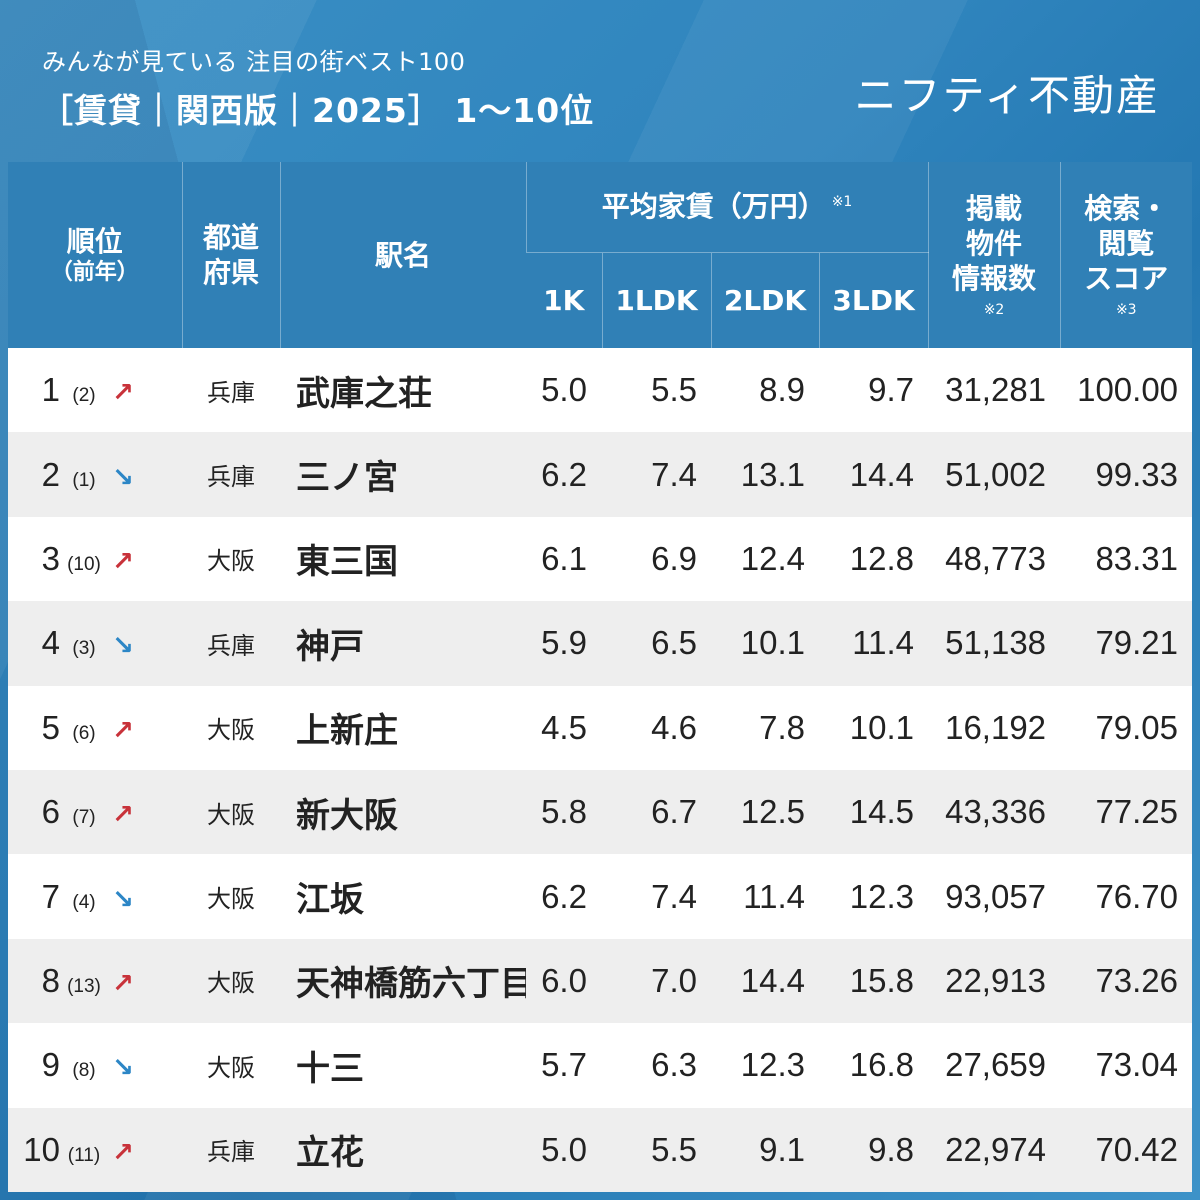 The image size is (1200, 1200). I want to click on col-score-label-line2: 閲覧, so click(1126, 243).